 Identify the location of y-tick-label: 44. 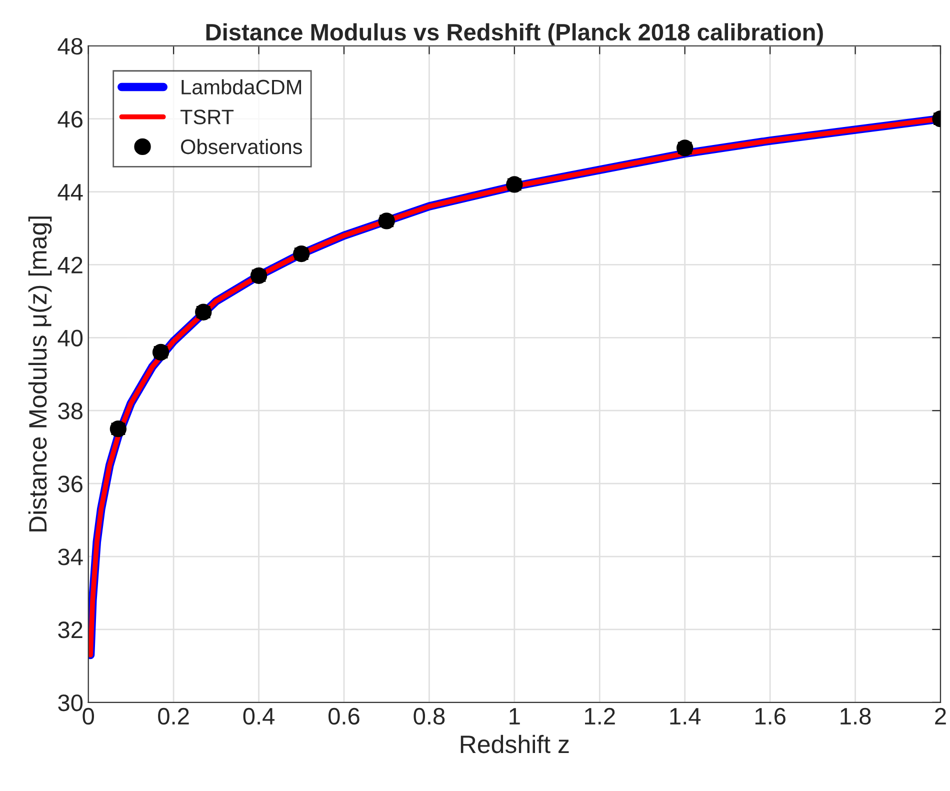
(70, 192).